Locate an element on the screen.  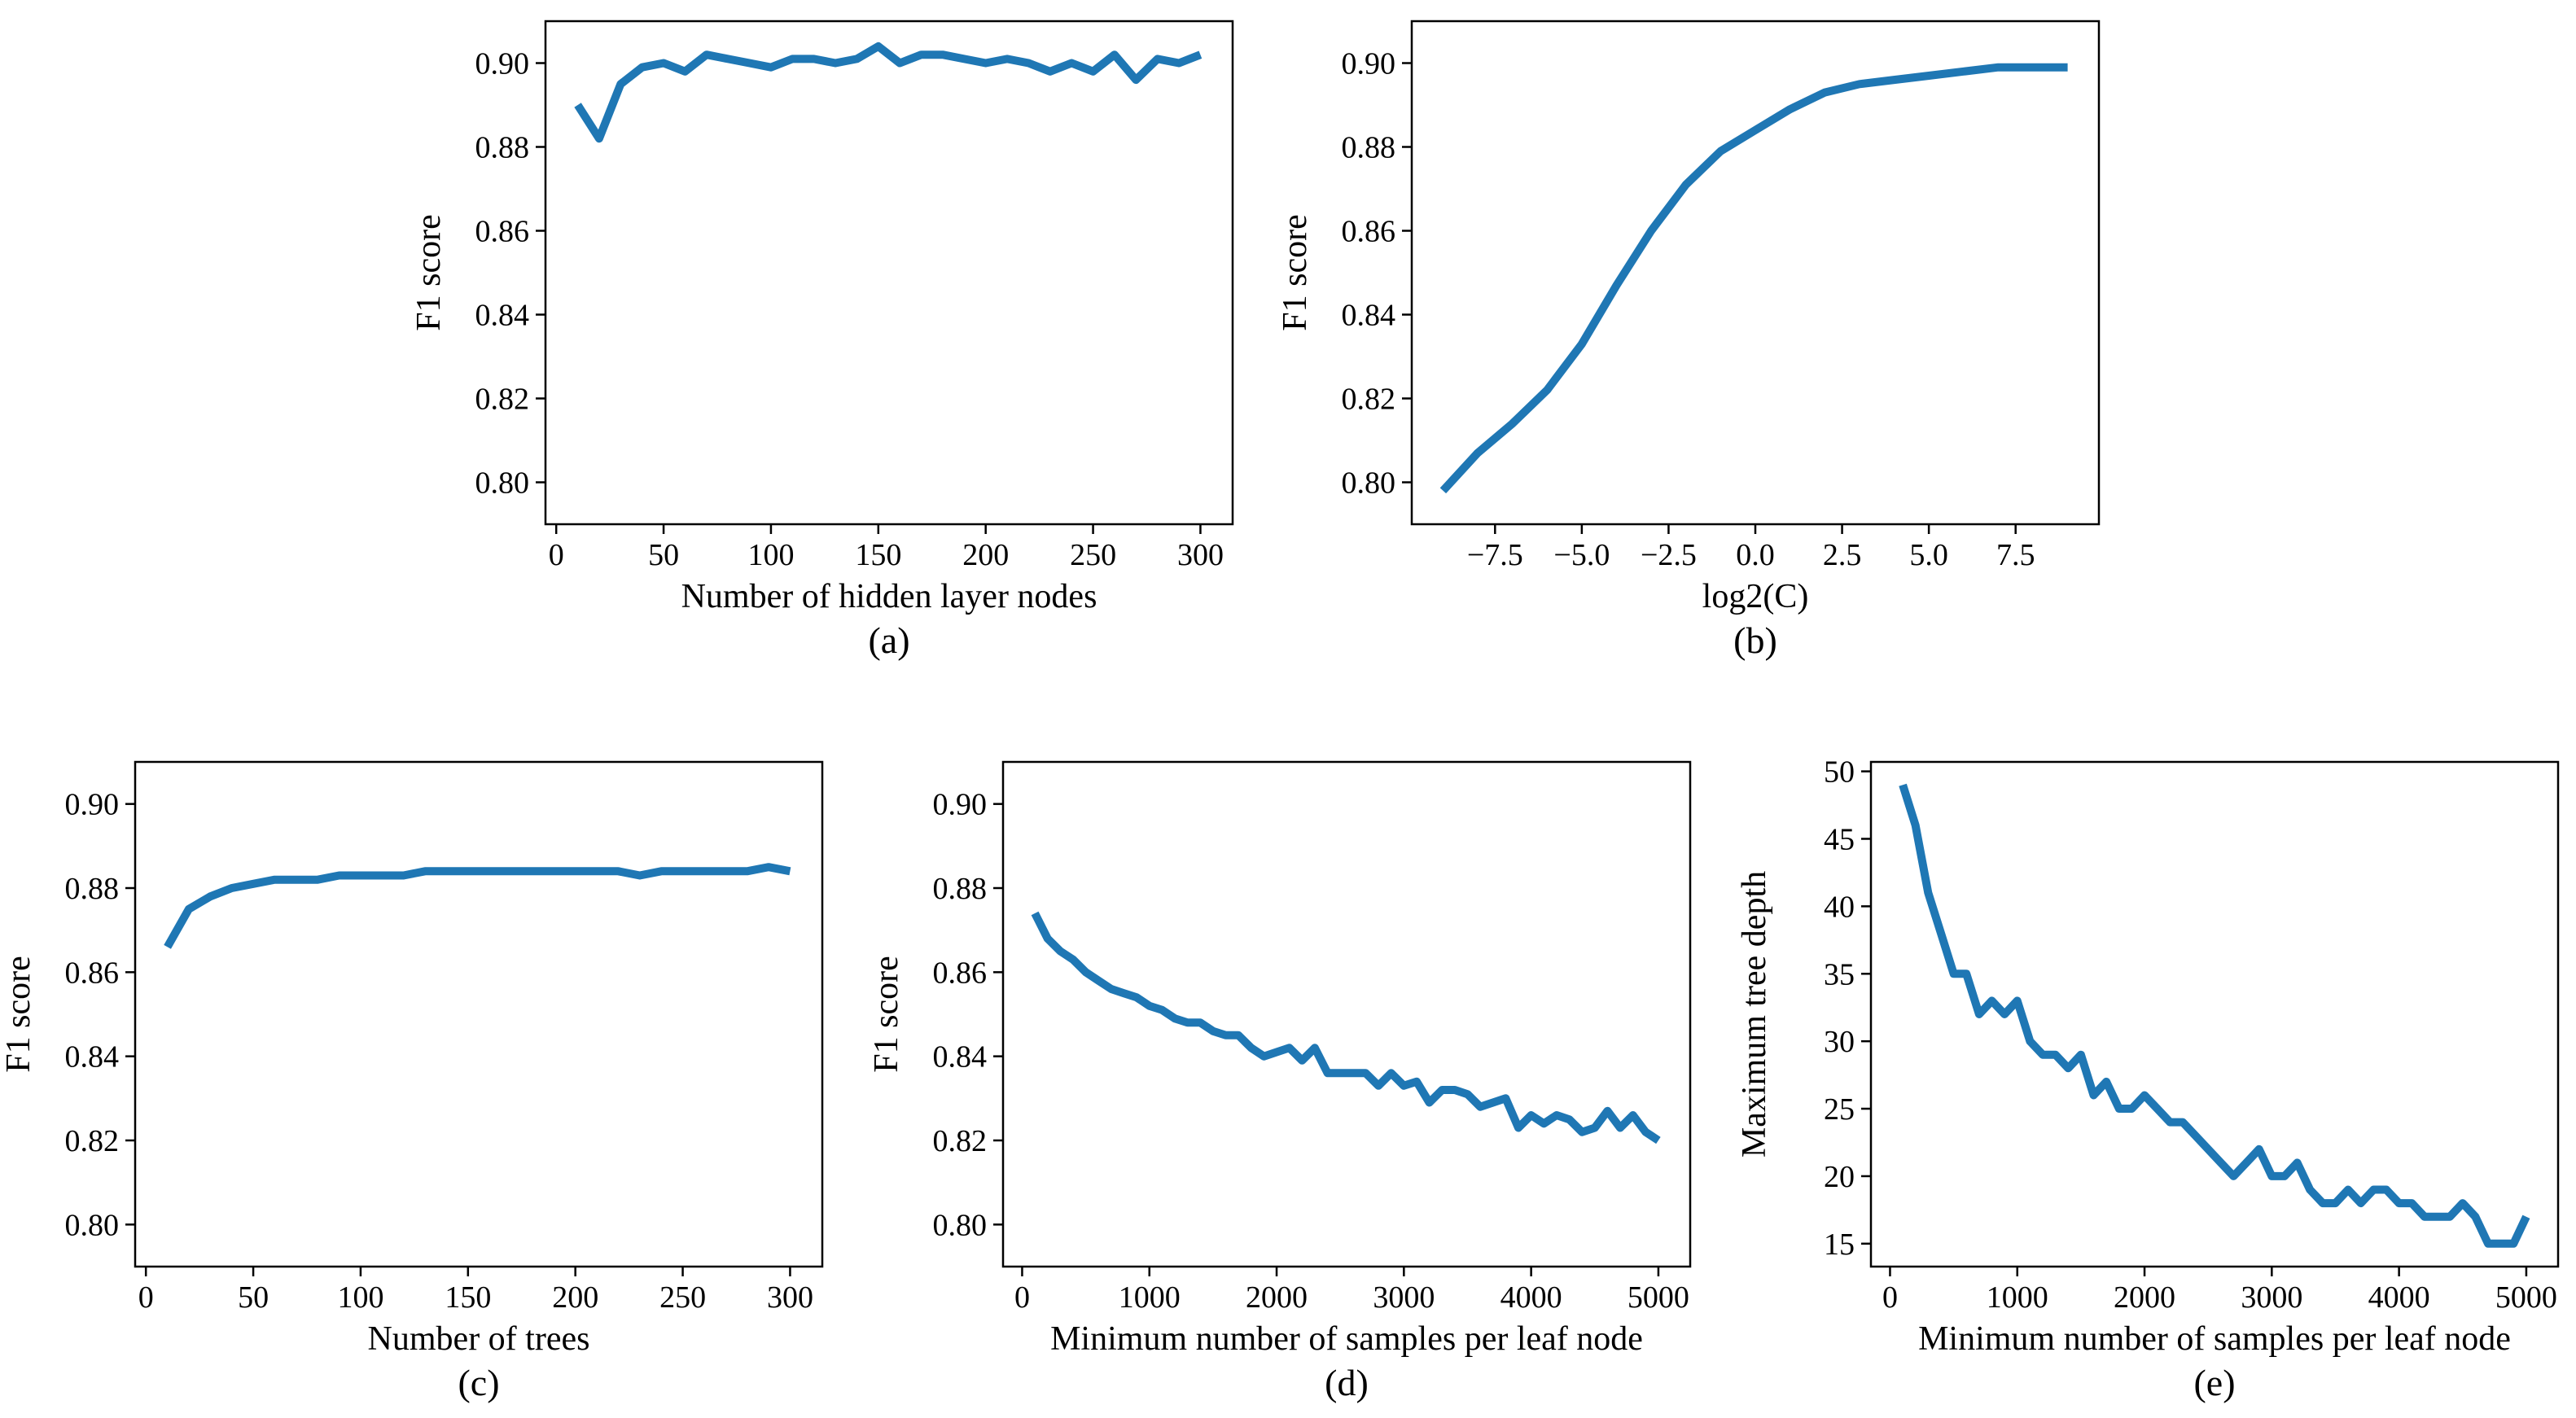
panel-caption: (e) is located at coordinates (2214, 1382).